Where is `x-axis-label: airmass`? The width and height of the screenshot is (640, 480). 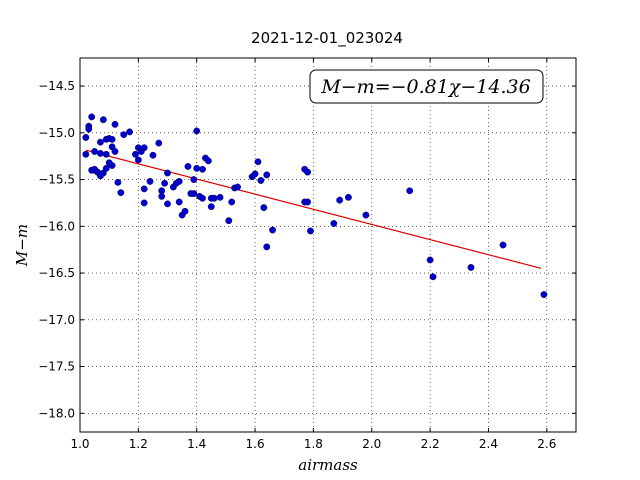 x-axis-label: airmass is located at coordinates (328, 465).